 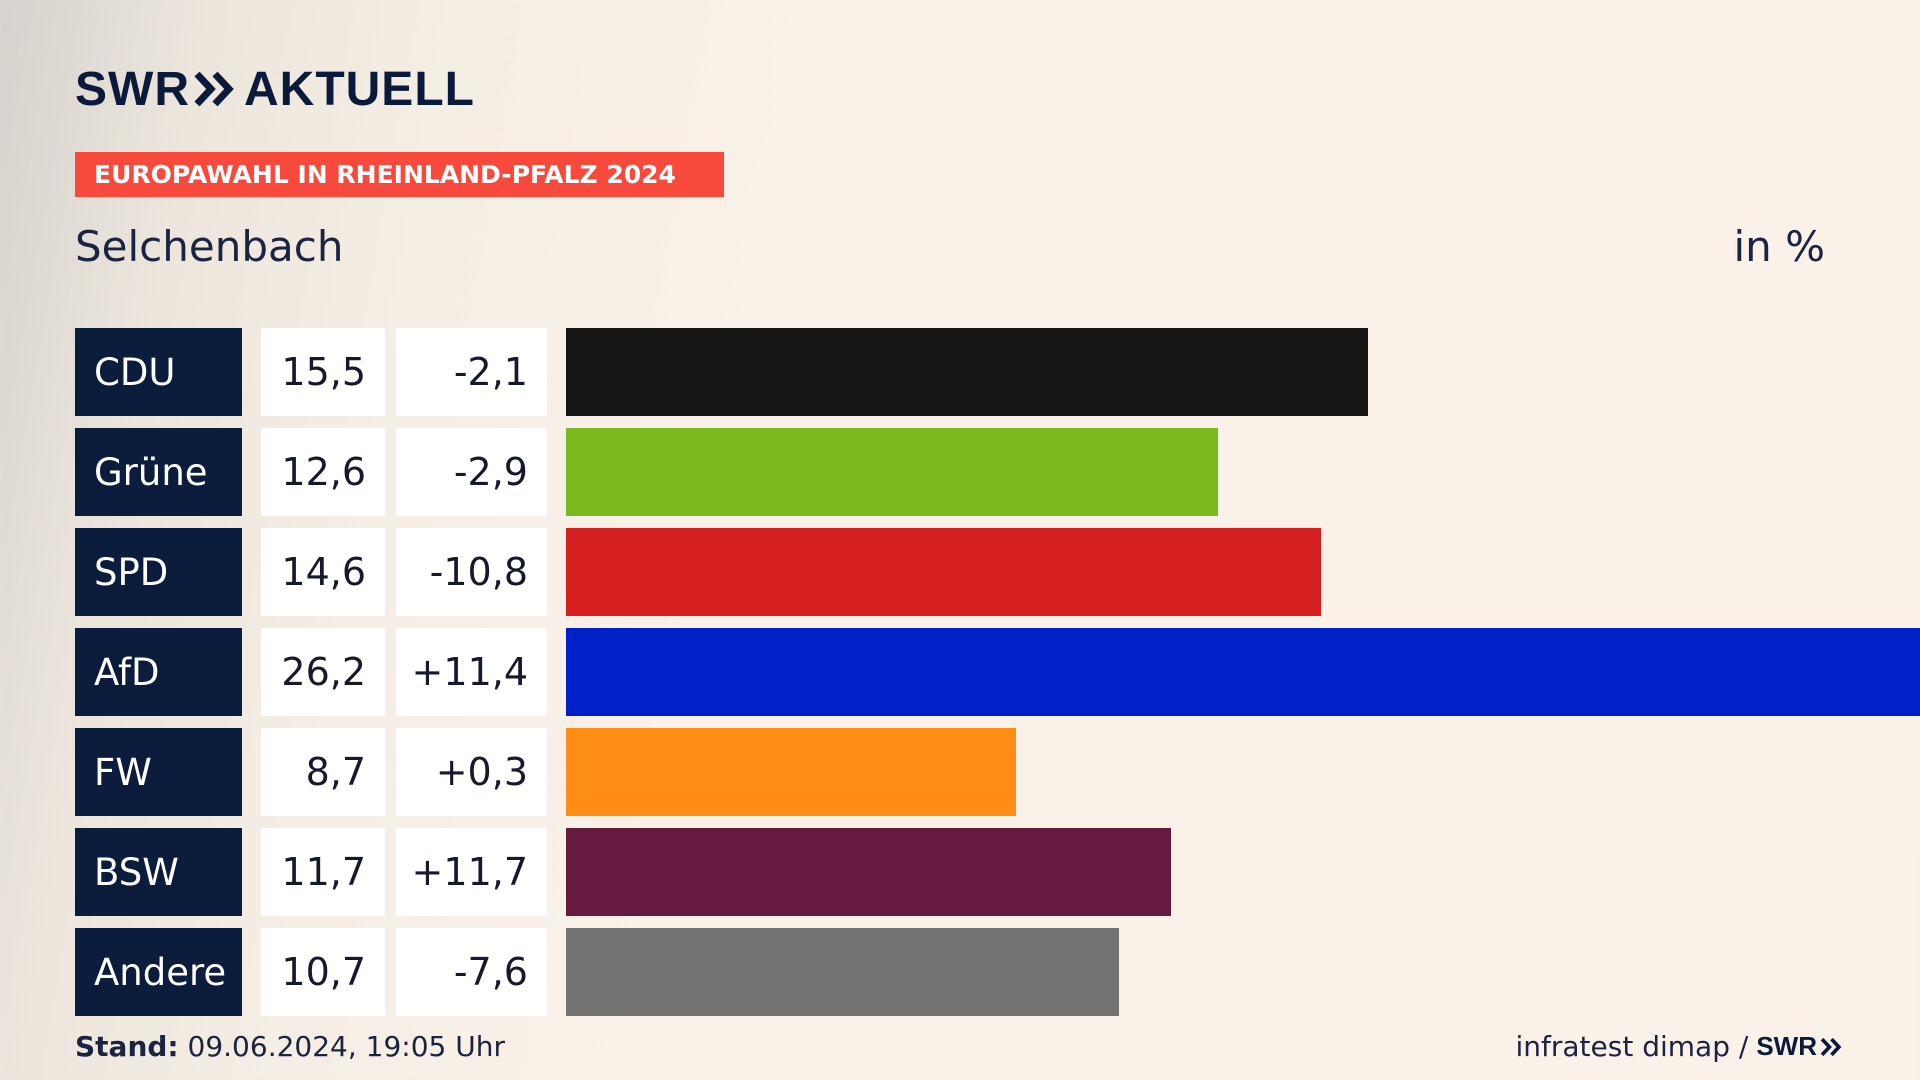 I want to click on swr-mini-logo: SWR, so click(x=1799, y=1046).